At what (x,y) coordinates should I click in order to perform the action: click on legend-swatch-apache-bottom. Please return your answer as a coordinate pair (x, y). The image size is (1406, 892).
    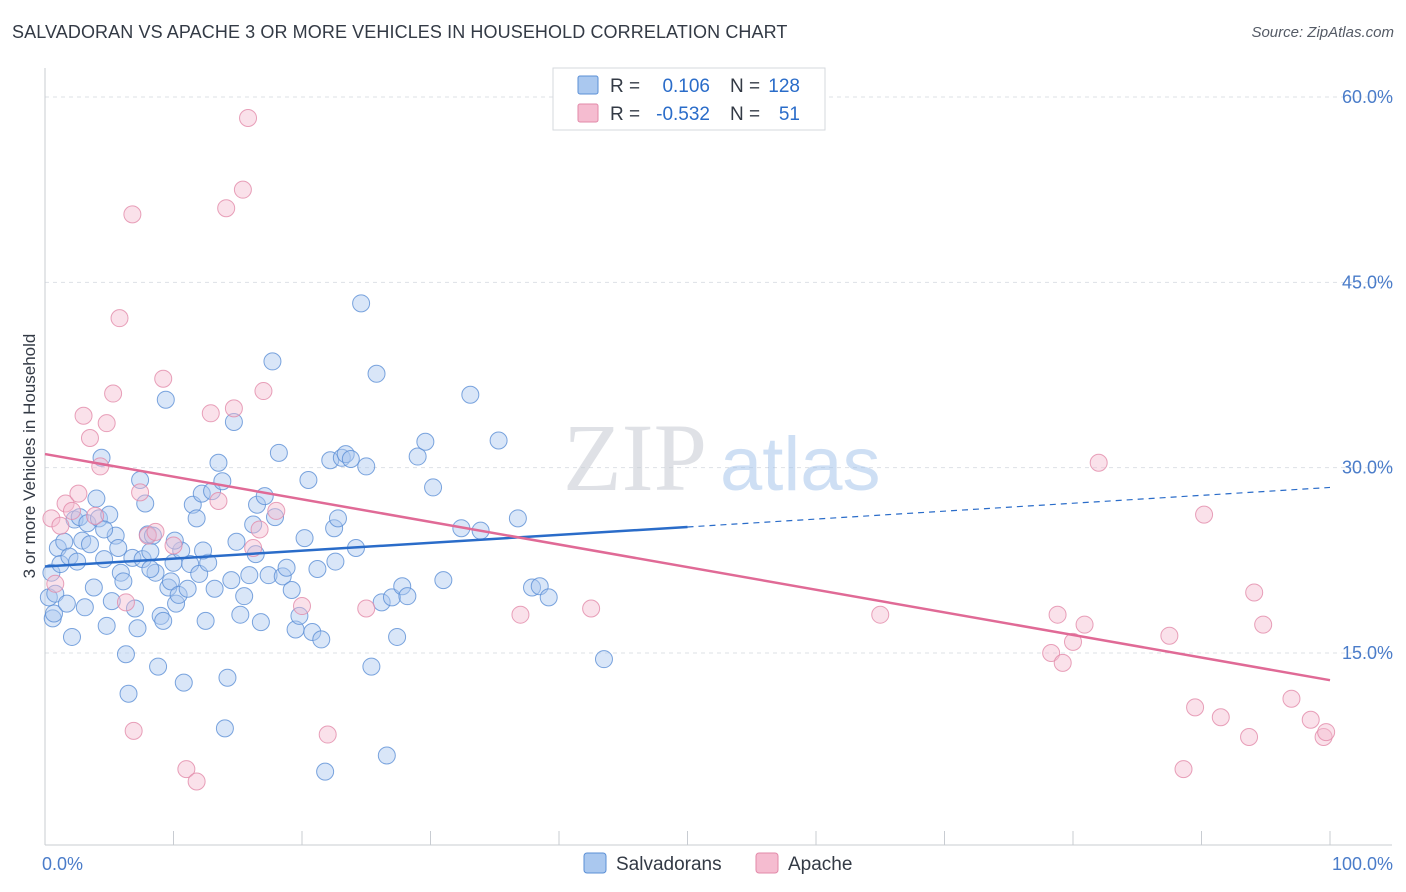
    Looking at the image, I should click on (767, 863).